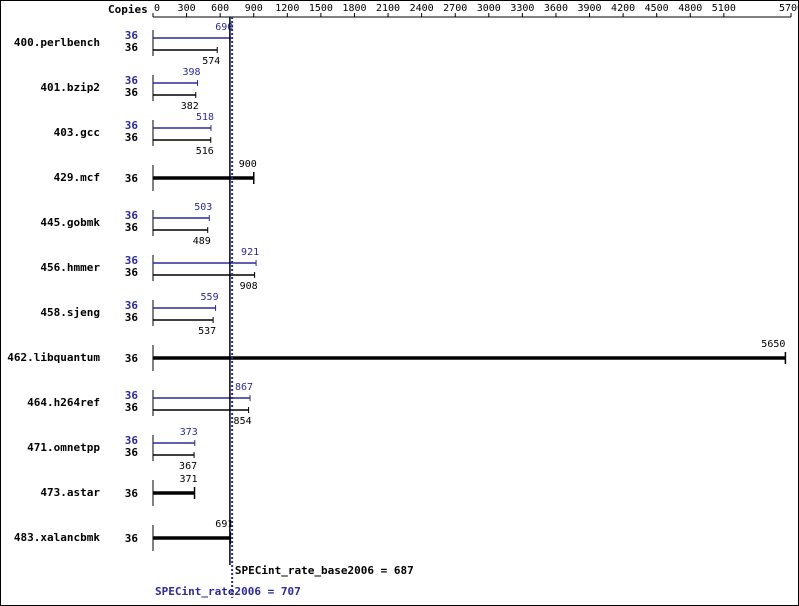 The height and width of the screenshot is (606, 799). Describe the element at coordinates (57, 537) in the screenshot. I see `benchmark-label: 483.xalancbmk` at that location.